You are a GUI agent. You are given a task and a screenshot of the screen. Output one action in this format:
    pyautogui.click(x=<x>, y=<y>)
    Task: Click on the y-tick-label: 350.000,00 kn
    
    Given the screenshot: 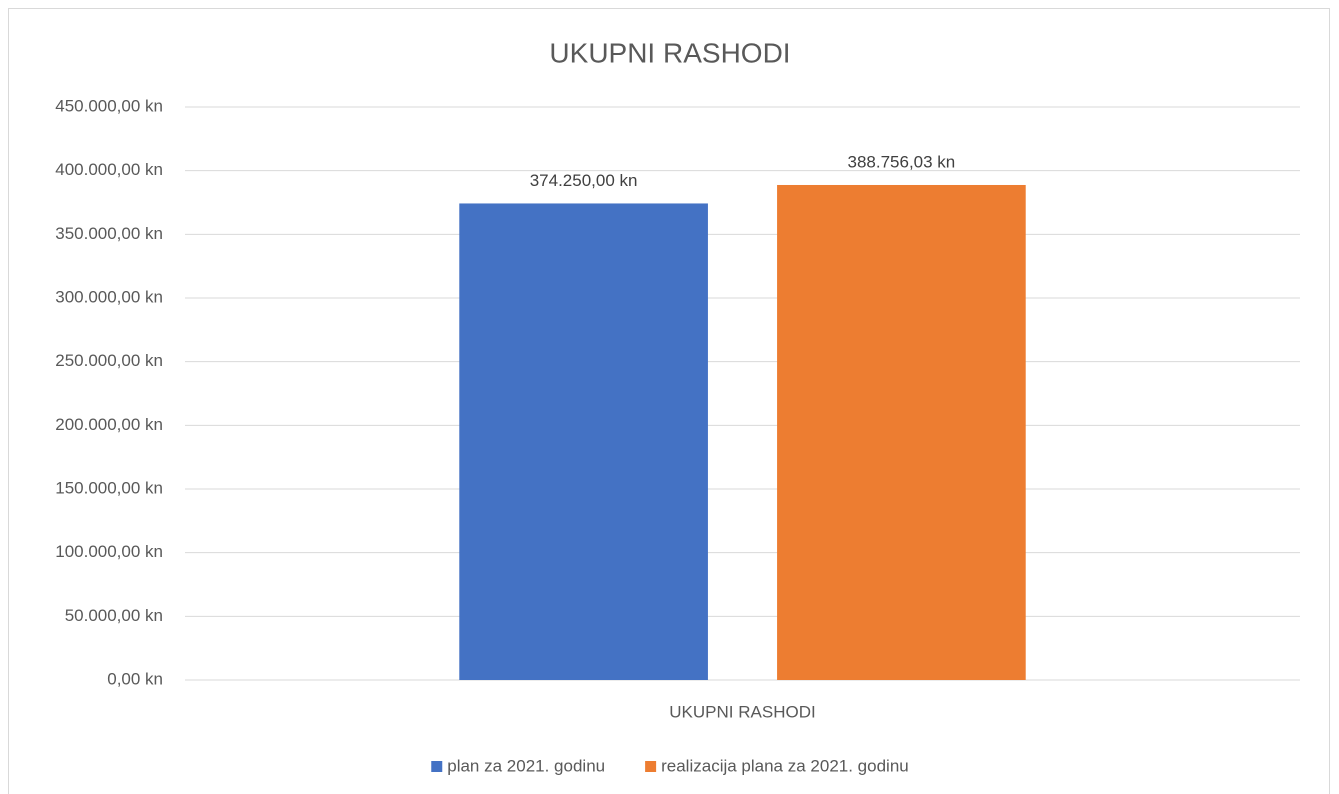 What is the action you would take?
    pyautogui.click(x=109, y=233)
    